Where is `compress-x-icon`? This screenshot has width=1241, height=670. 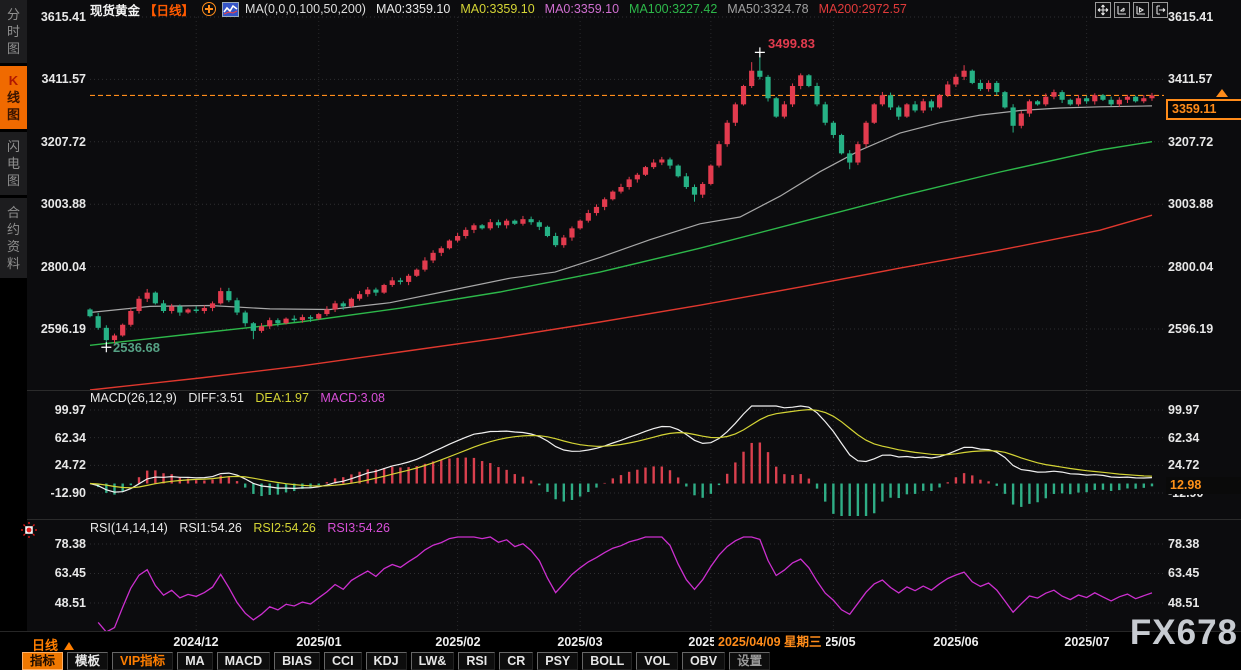
compress-x-icon is located at coordinates (1122, 10).